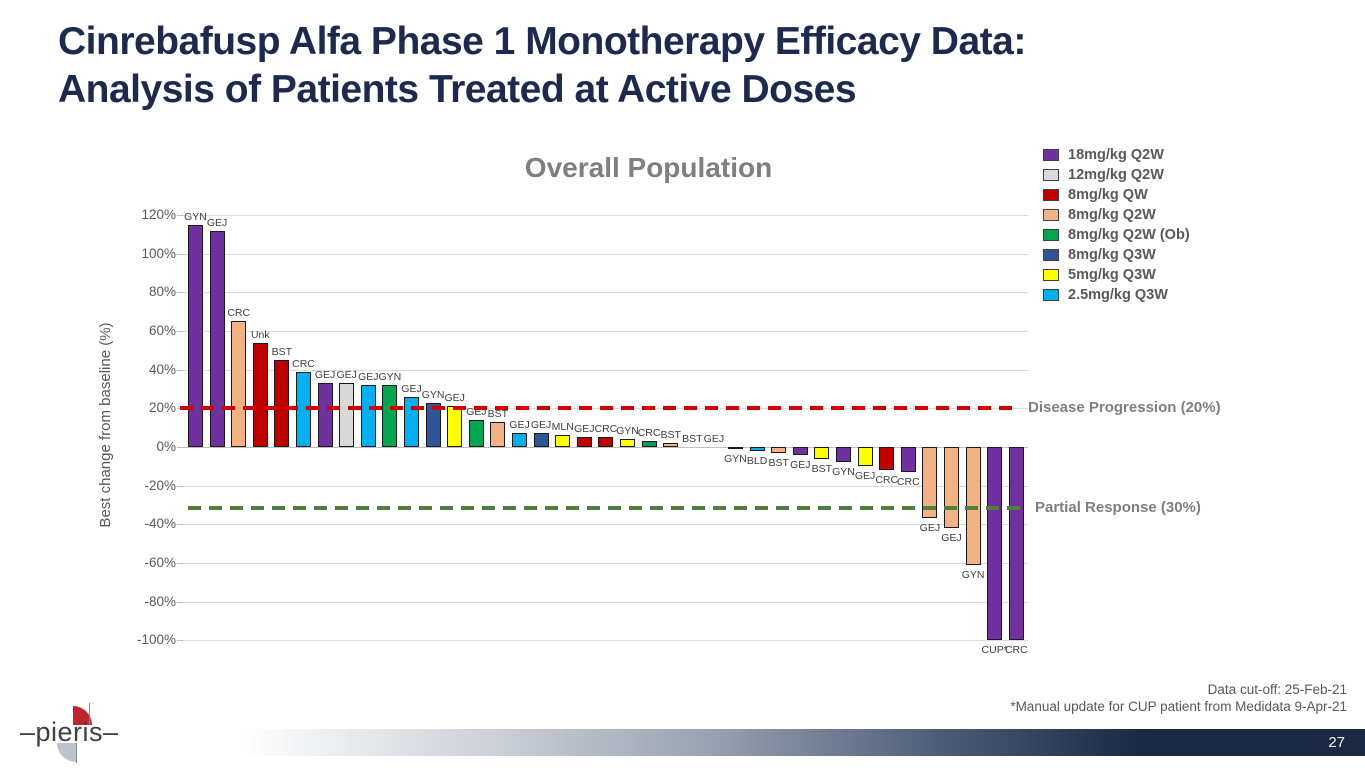  Describe the element at coordinates (1118, 507) in the screenshot. I see `partial-response-label: Partial Response (30%)` at that location.